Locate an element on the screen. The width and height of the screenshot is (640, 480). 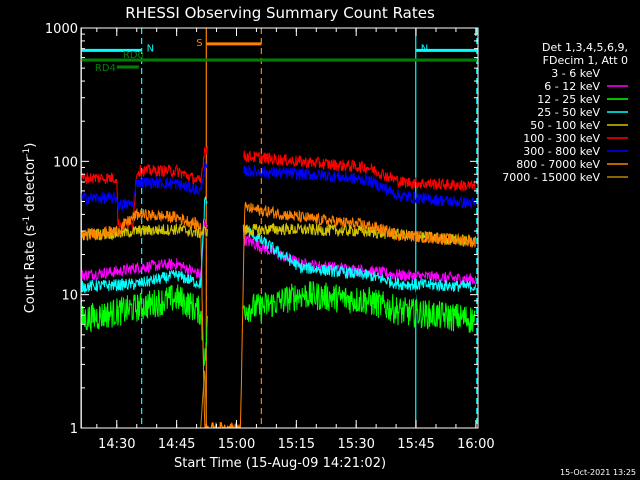
legend-entry-label: 6 - 12 keV is located at coordinates (572, 86).